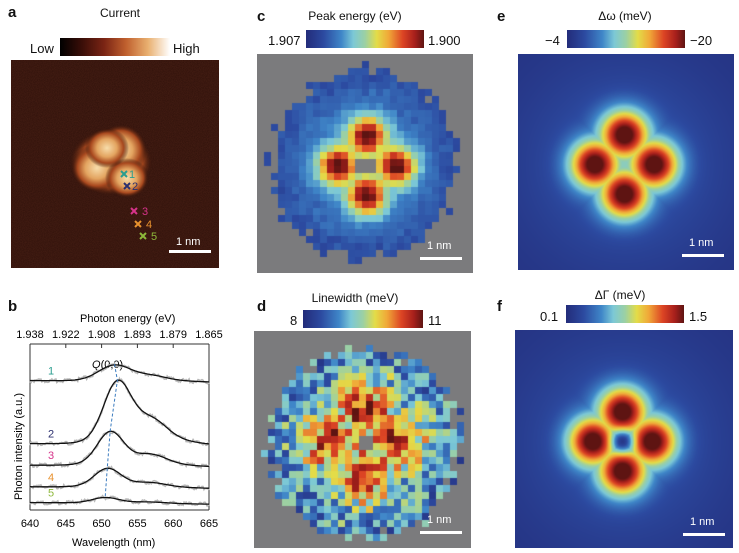 This screenshot has height=553, width=739. Describe the element at coordinates (188, 242) in the screenshot. I see `scale-bar-a-label: 1 nm` at that location.